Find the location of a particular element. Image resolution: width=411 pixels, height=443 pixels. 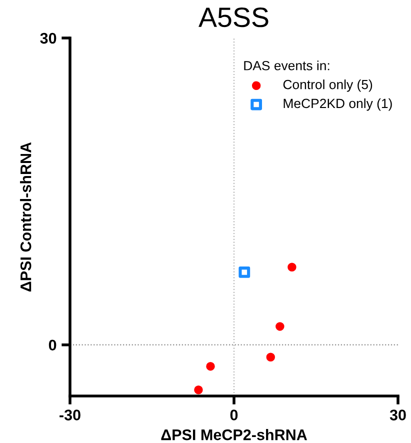

legend-title: DAS events in: is located at coordinates (287, 65).